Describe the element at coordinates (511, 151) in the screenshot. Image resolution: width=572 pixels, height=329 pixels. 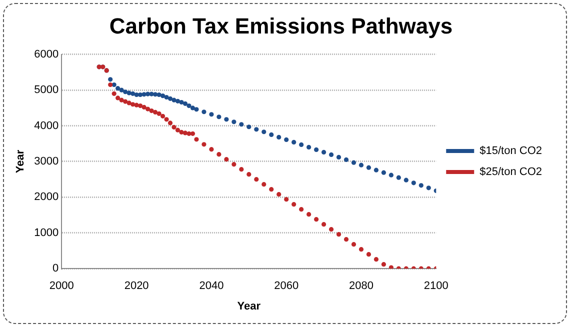
I see `legend-label: $15/ton CO2` at that location.